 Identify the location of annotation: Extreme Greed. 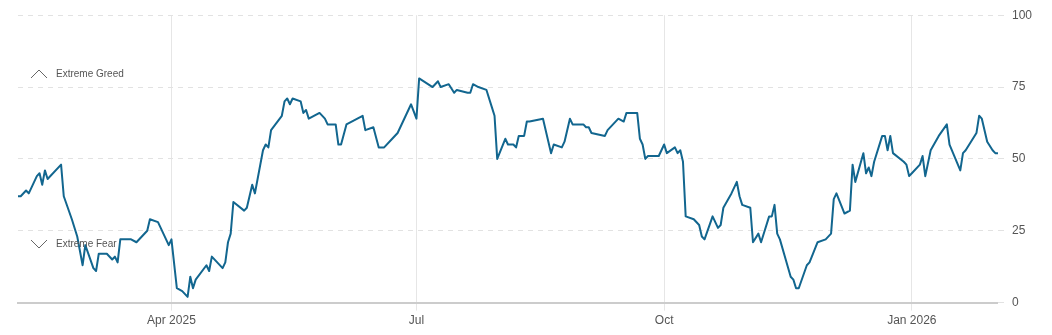
(90, 73).